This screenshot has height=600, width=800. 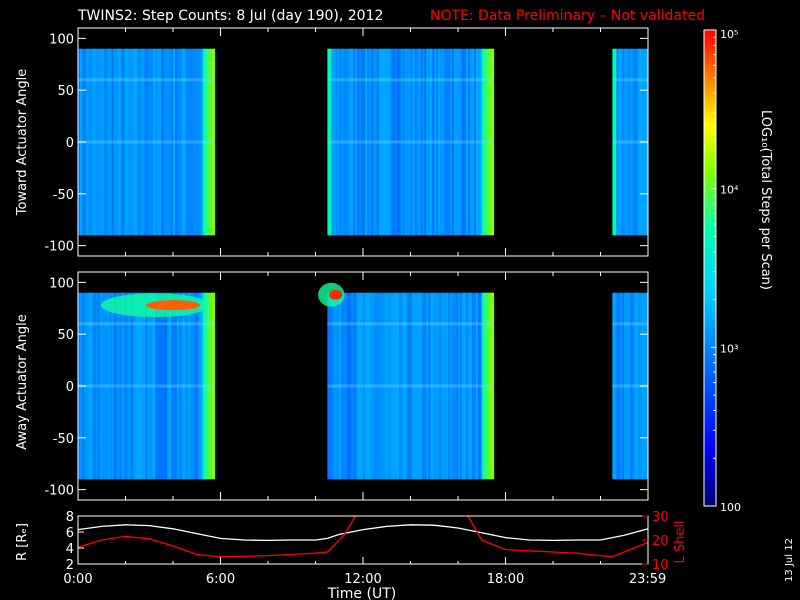 What do you see at coordinates (660, 565) in the screenshot?
I see `lshell-ytick-label: 10` at bounding box center [660, 565].